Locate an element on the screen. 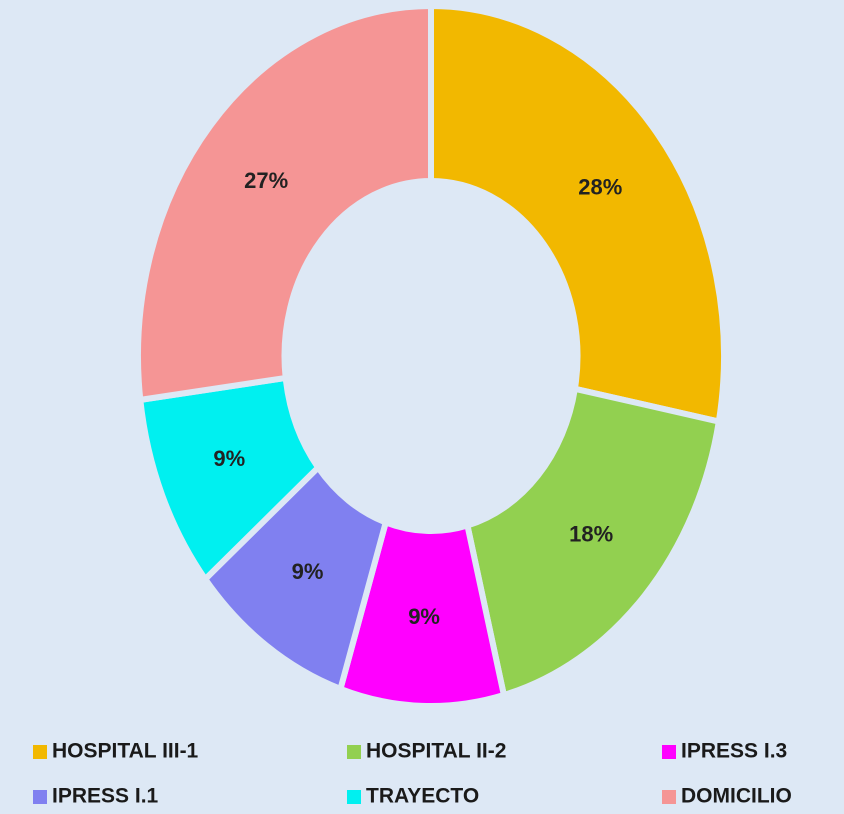  donut-slice is located at coordinates (593, 542).